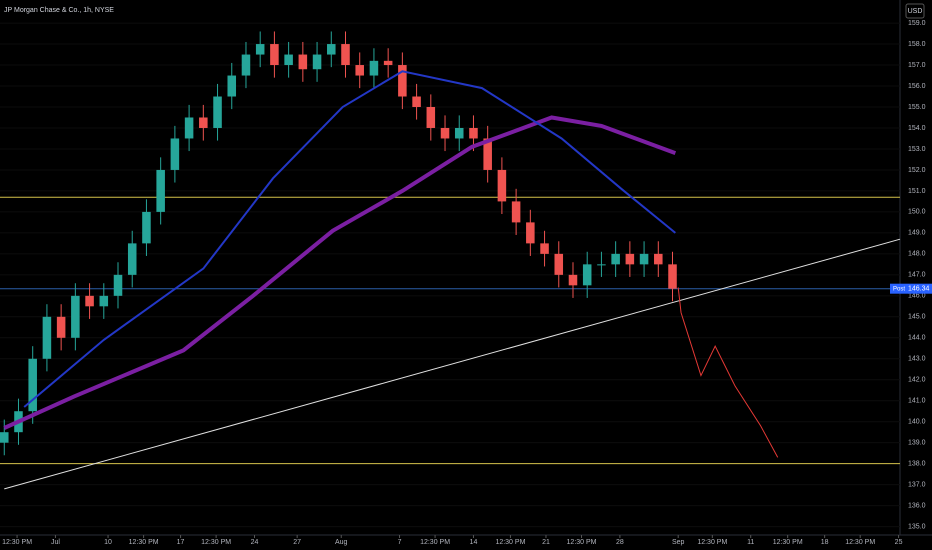 This screenshot has width=932, height=550. What do you see at coordinates (917, 128) in the screenshot?
I see `y-tick-label: 154.0` at bounding box center [917, 128].